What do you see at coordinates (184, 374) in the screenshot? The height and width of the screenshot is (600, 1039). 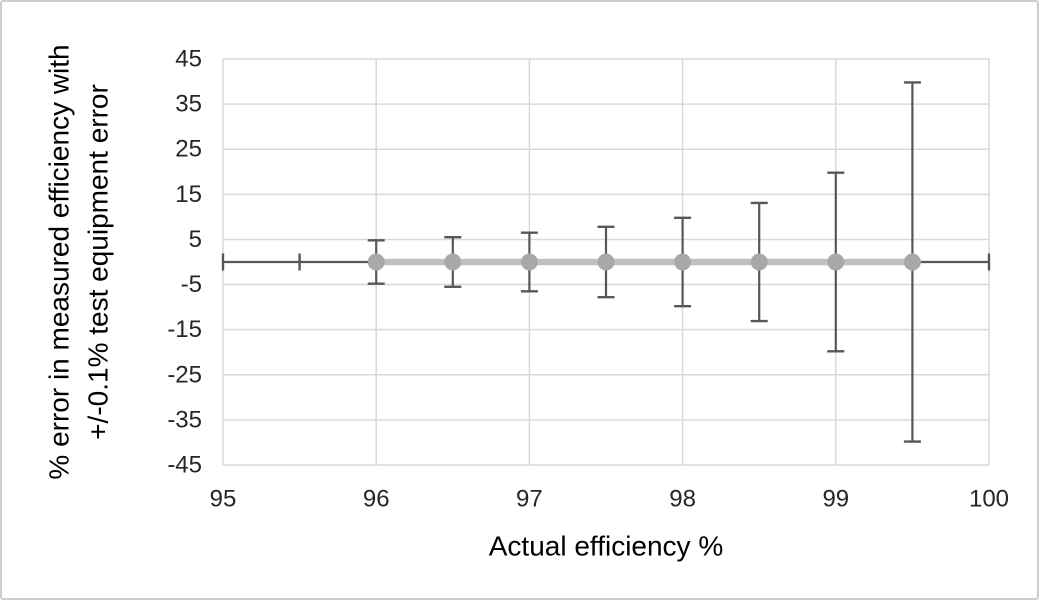 I see `y-tick-label: -25` at bounding box center [184, 374].